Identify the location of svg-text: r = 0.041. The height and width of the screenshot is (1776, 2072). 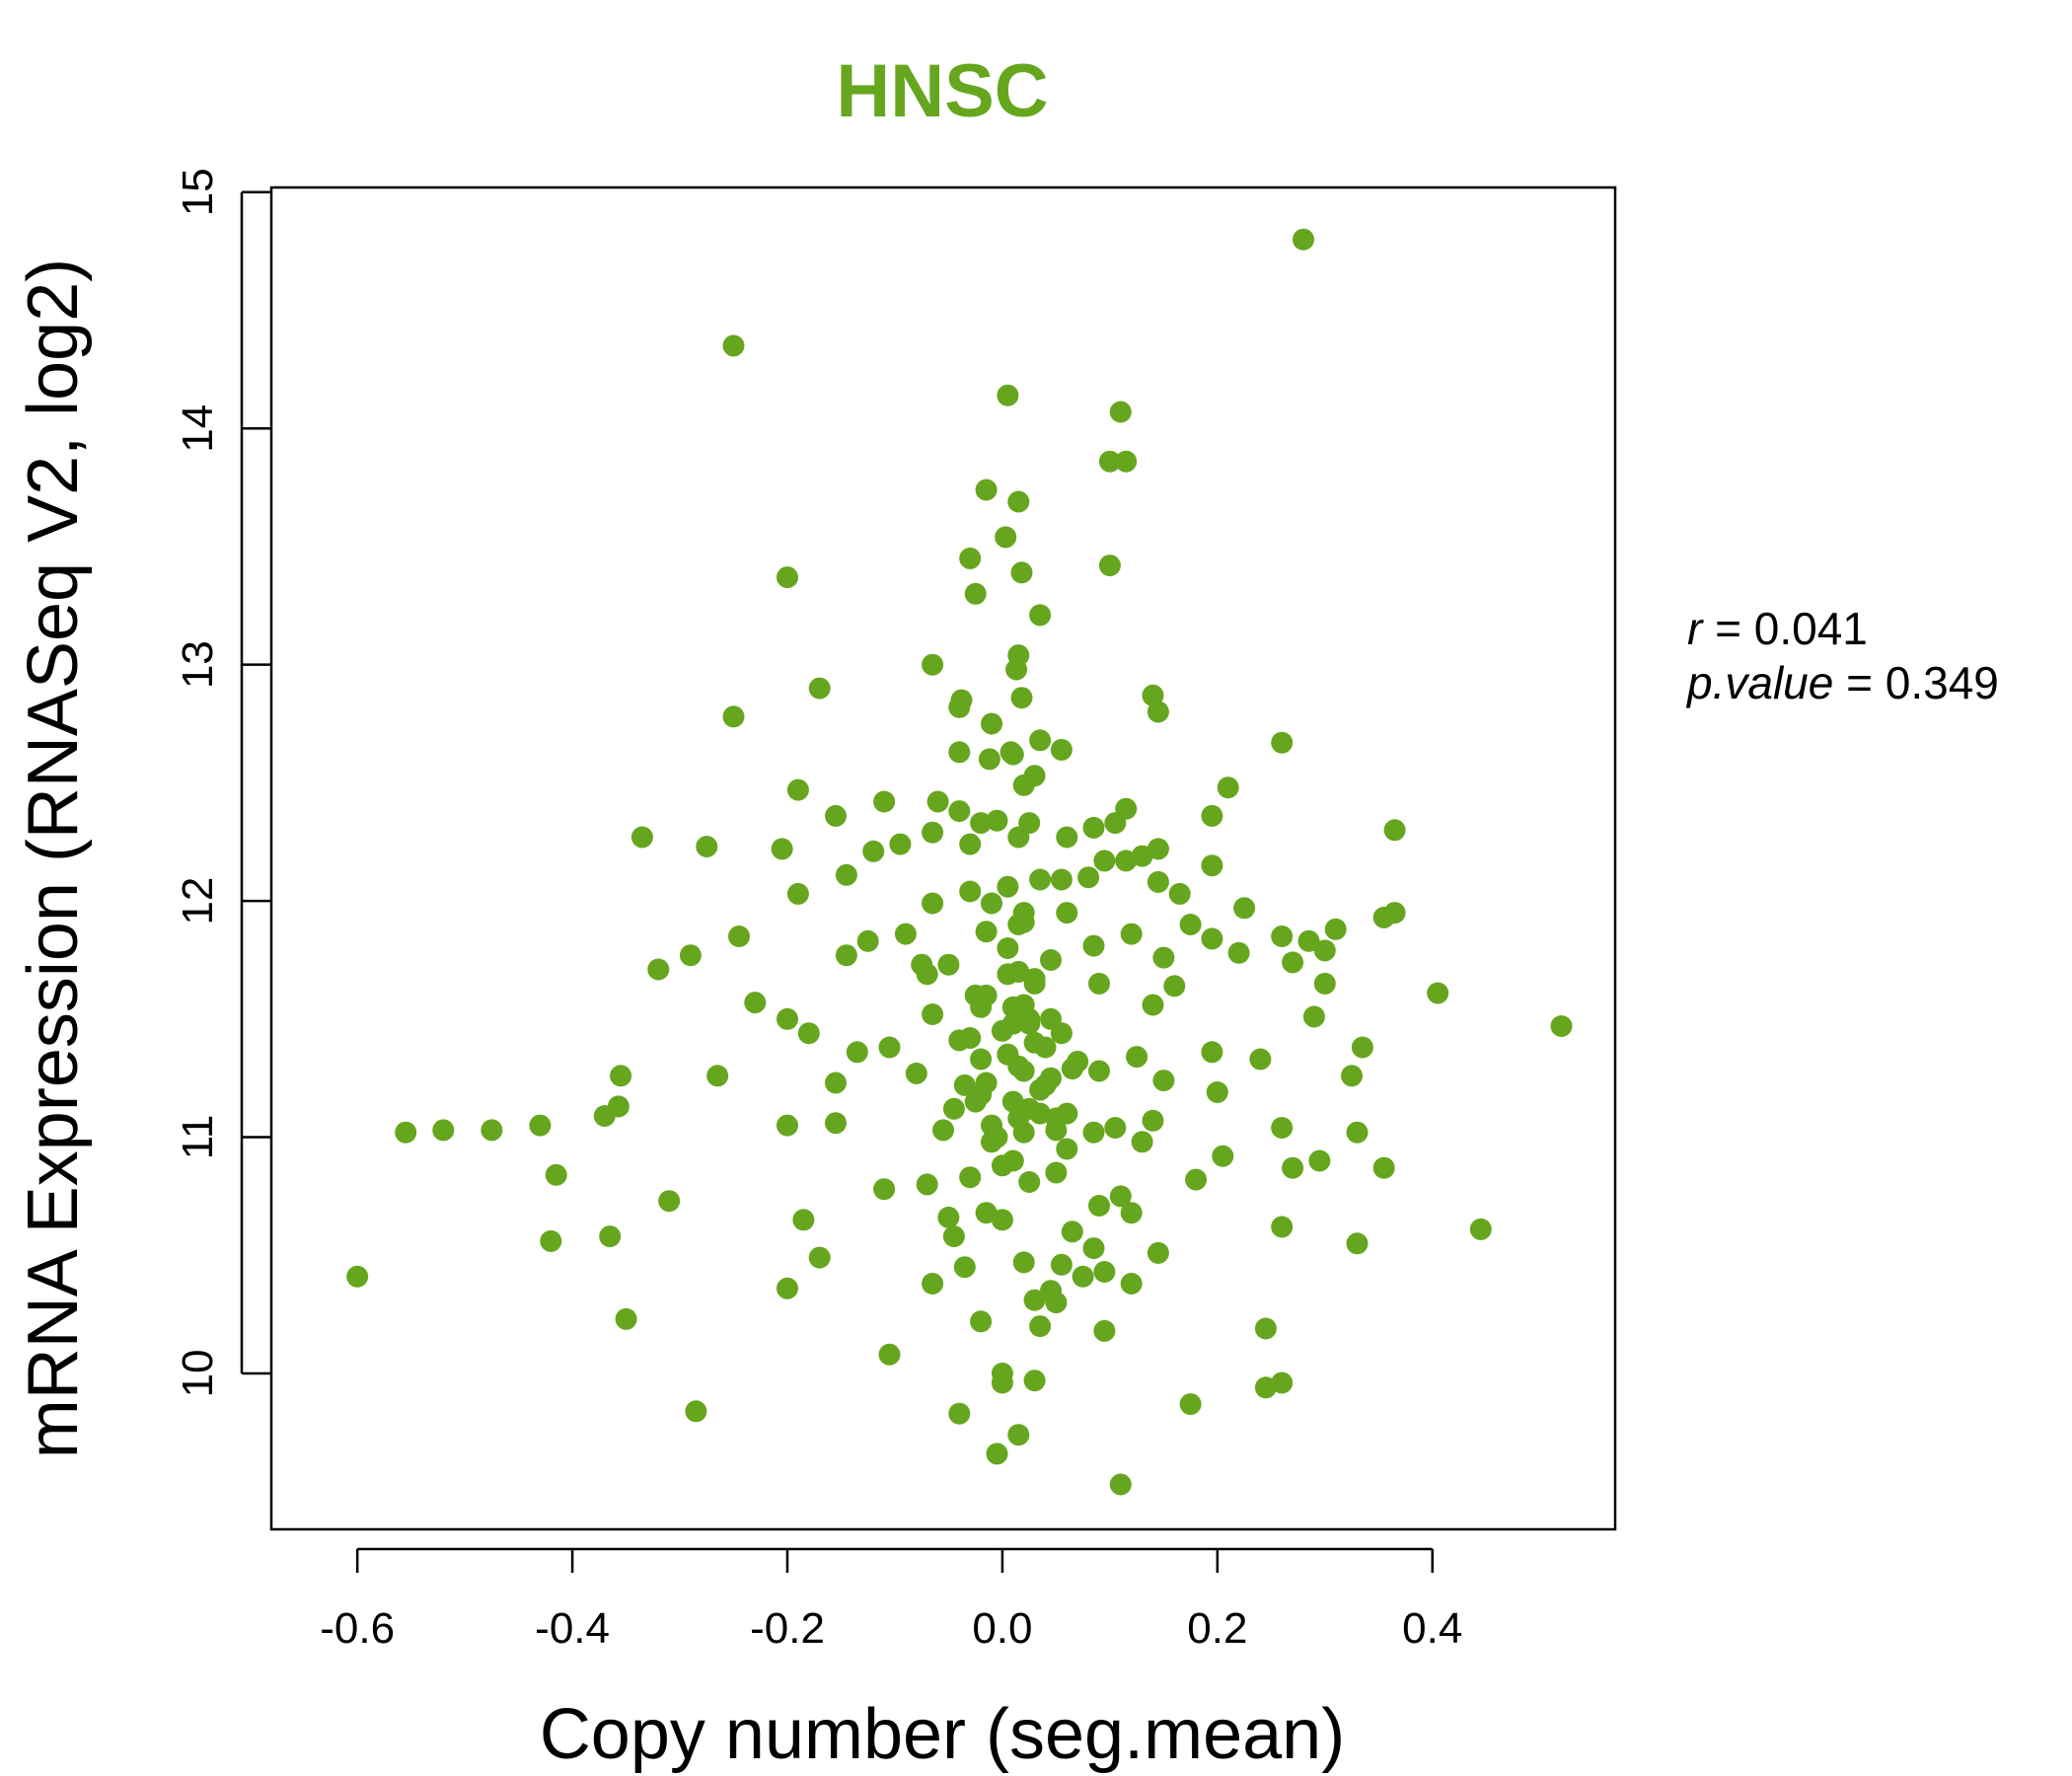
(1778, 629).